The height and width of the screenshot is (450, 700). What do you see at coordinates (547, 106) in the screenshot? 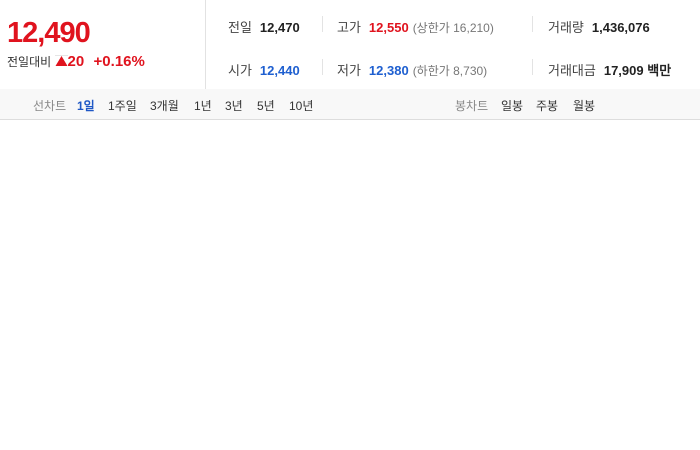
I see `tab: 주봉` at bounding box center [547, 106].